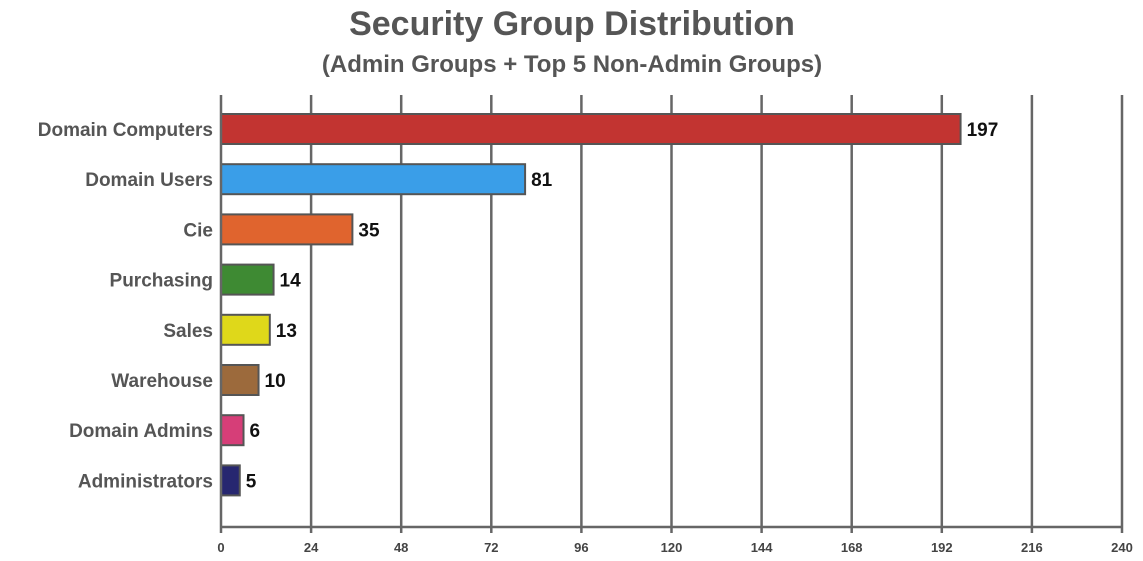 This screenshot has width=1143, height=561. I want to click on x-tick-label: 0, so click(220, 547).